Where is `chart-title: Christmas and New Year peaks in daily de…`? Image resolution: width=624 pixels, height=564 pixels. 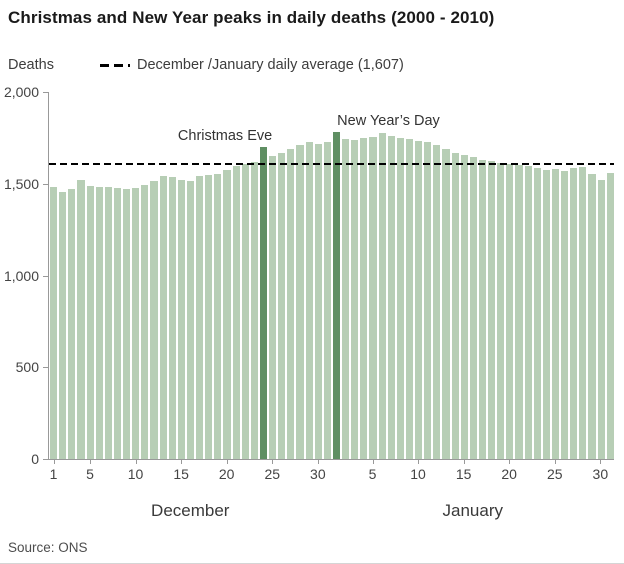
chart-title: Christmas and New Year peaks in daily de… is located at coordinates (251, 17).